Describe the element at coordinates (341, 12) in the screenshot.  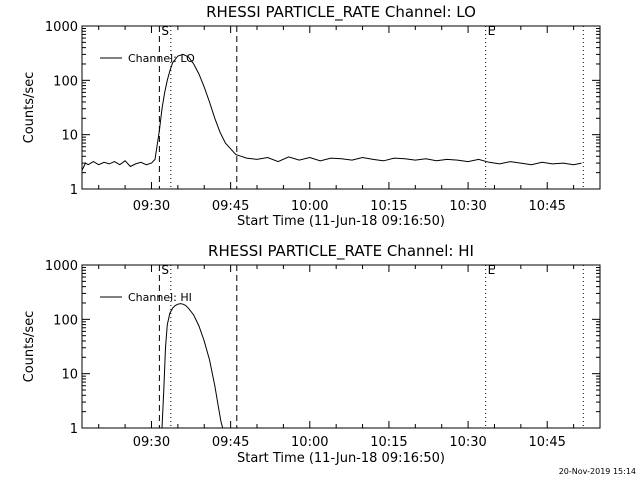
I see `chart-title: RHESSI PARTICLE_RATE Channel: LO` at that location.